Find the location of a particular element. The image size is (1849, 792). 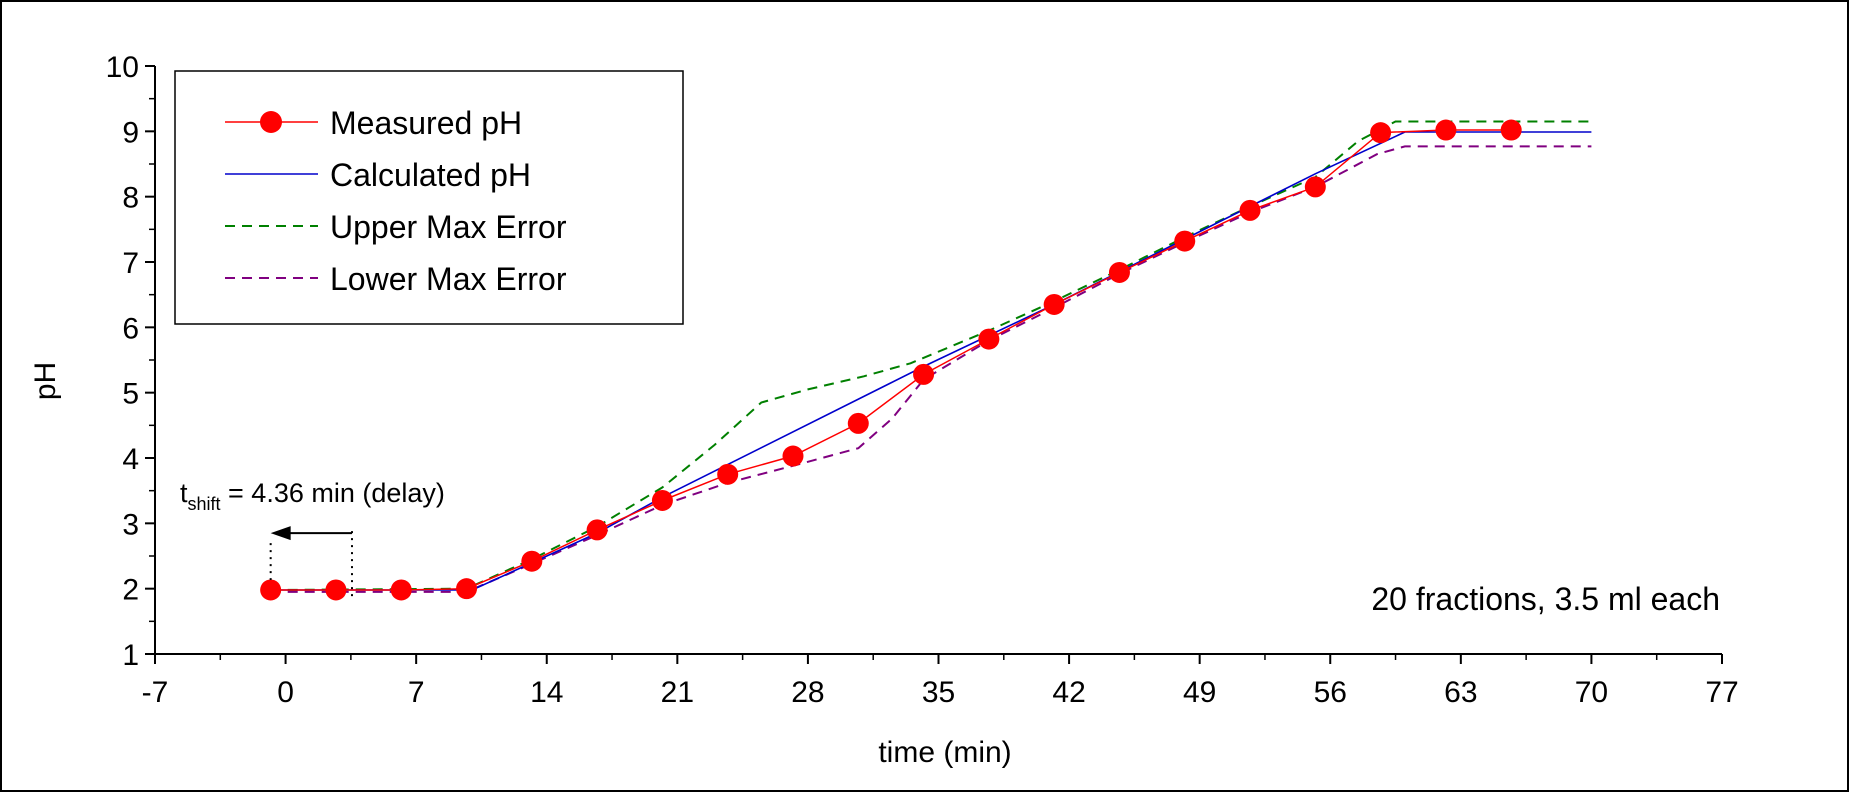

x-tick-label: 21 is located at coordinates (677, 692).